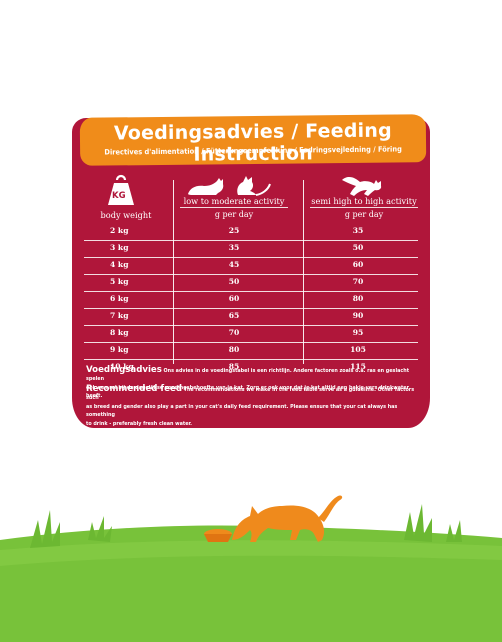 The height and width of the screenshot is (642, 502). I want to click on advice-dutch-heading: Voedingsadvies, so click(124, 370).